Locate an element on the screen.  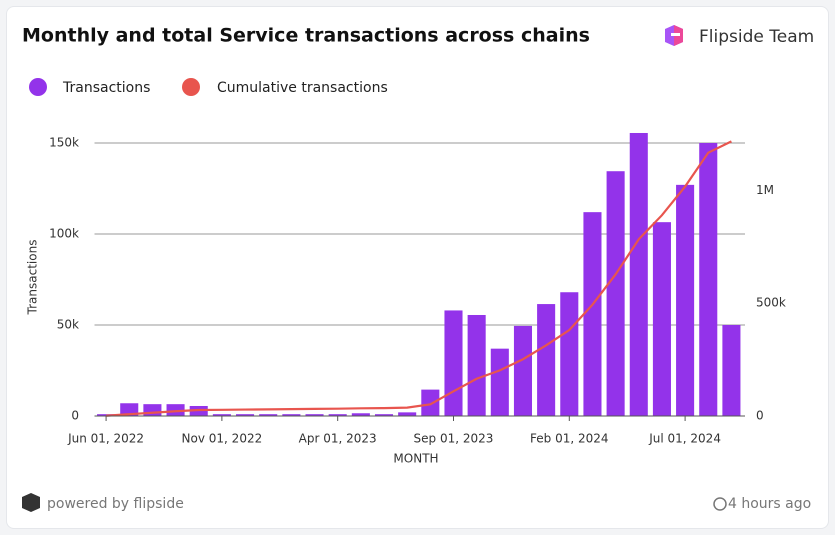
y2-tick-label: 1M is located at coordinates (765, 190).